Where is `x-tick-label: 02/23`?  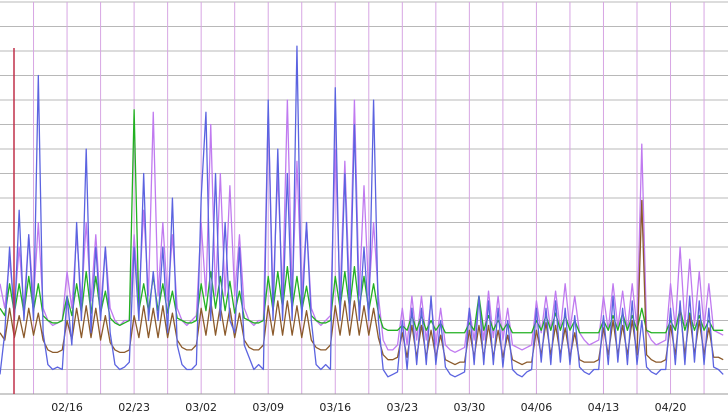 x-tick-label: 02/23 is located at coordinates (134, 407).